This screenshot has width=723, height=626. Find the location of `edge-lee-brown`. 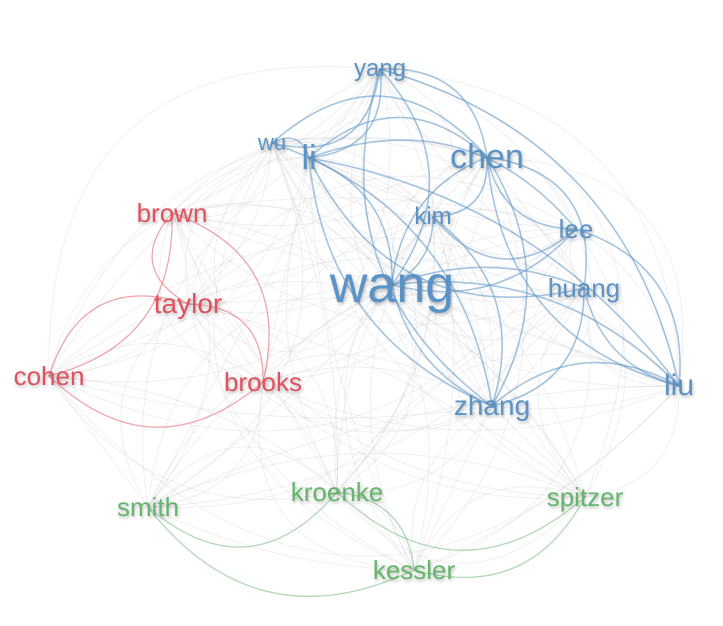

edge-lee-brown is located at coordinates (374, 213).